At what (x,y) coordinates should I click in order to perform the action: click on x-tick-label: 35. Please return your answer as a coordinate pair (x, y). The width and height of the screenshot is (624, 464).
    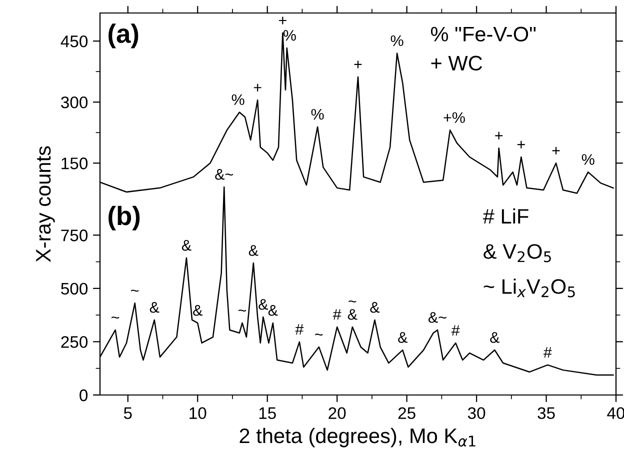
    Looking at the image, I should click on (546, 413).